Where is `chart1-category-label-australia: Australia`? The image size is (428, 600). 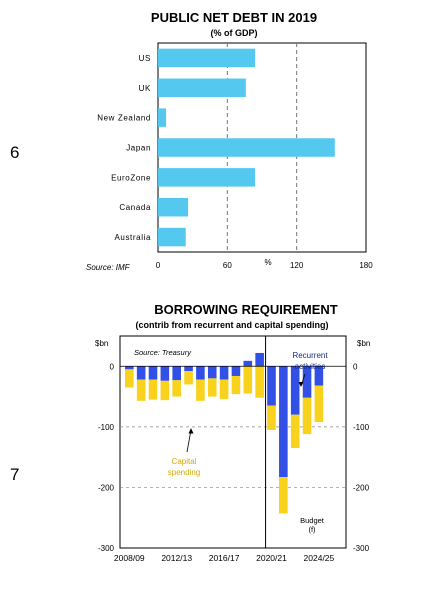
chart1-category-label-australia: Australia is located at coordinates (132, 237).